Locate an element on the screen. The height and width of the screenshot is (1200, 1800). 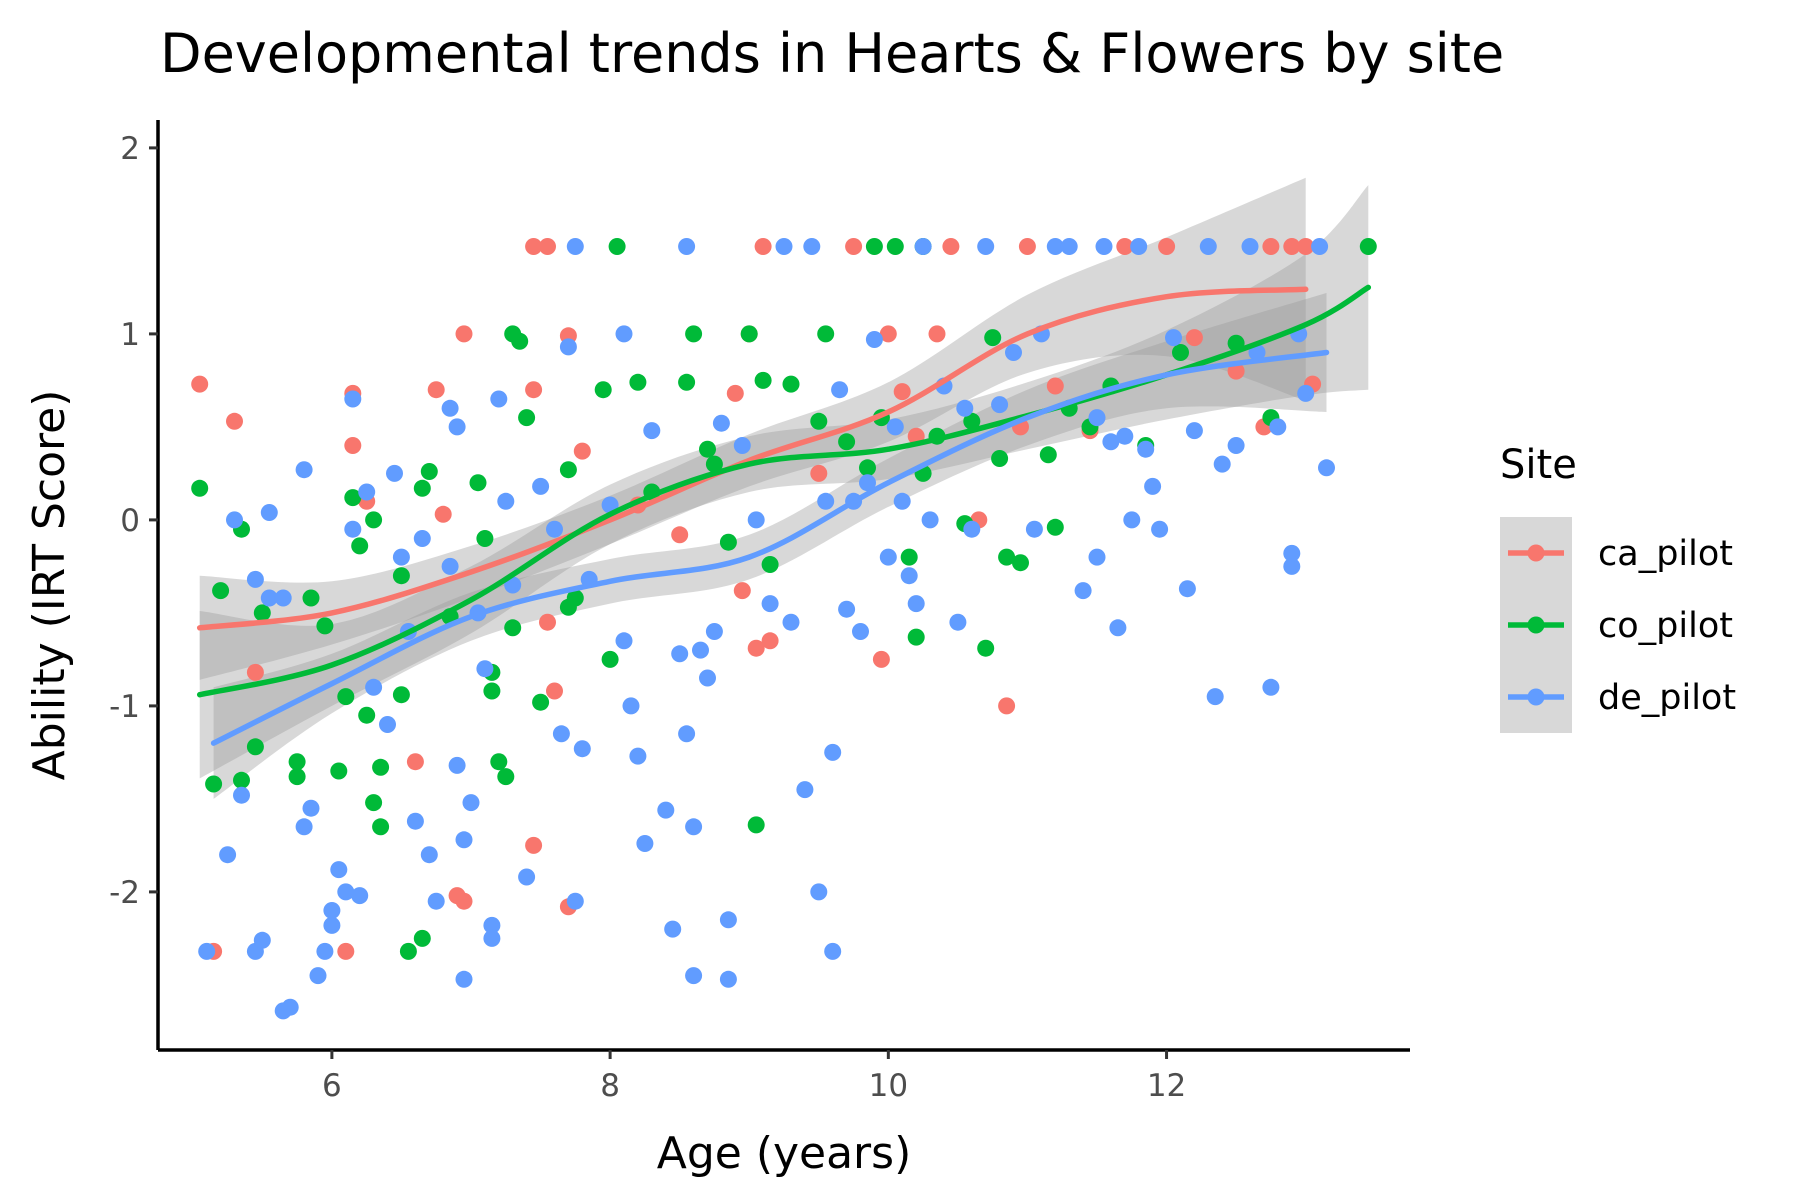
x-tick-label: 12 is located at coordinates (1166, 1086).